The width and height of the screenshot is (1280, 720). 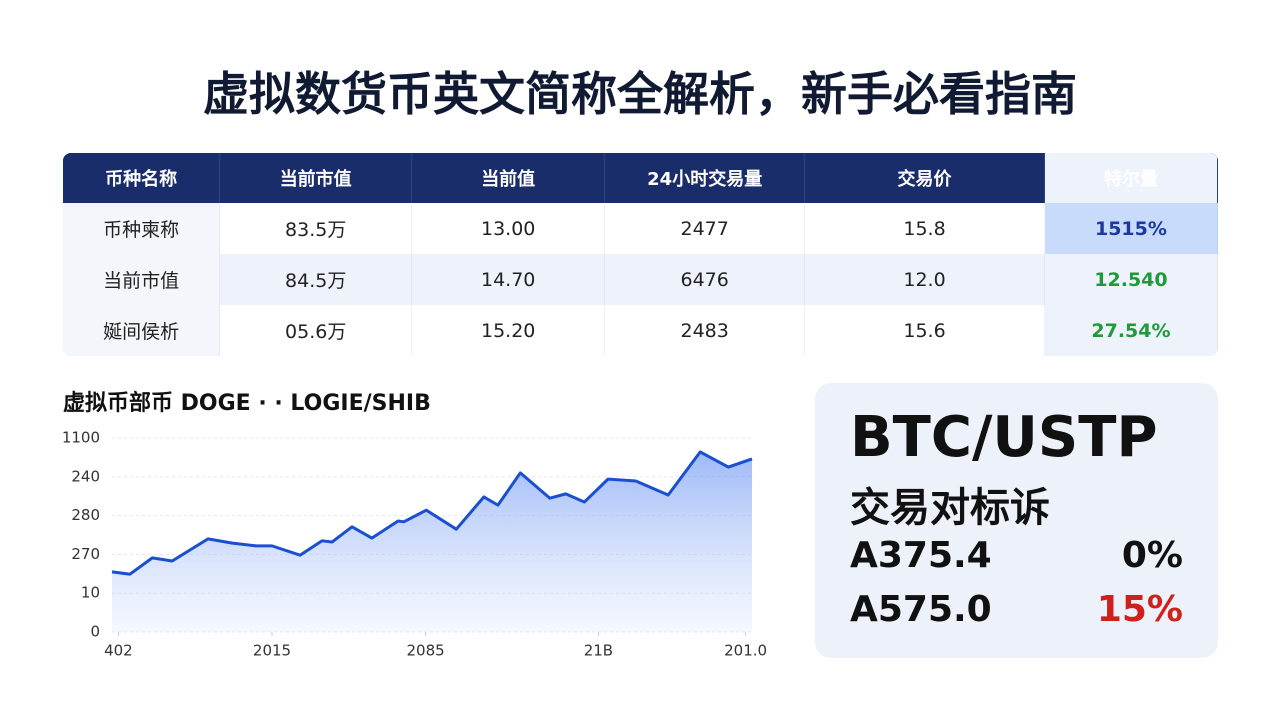 I want to click on table-row: 币种柬称 83.5万 13.00 2477 15.8 1515%, so click(x=640, y=228).